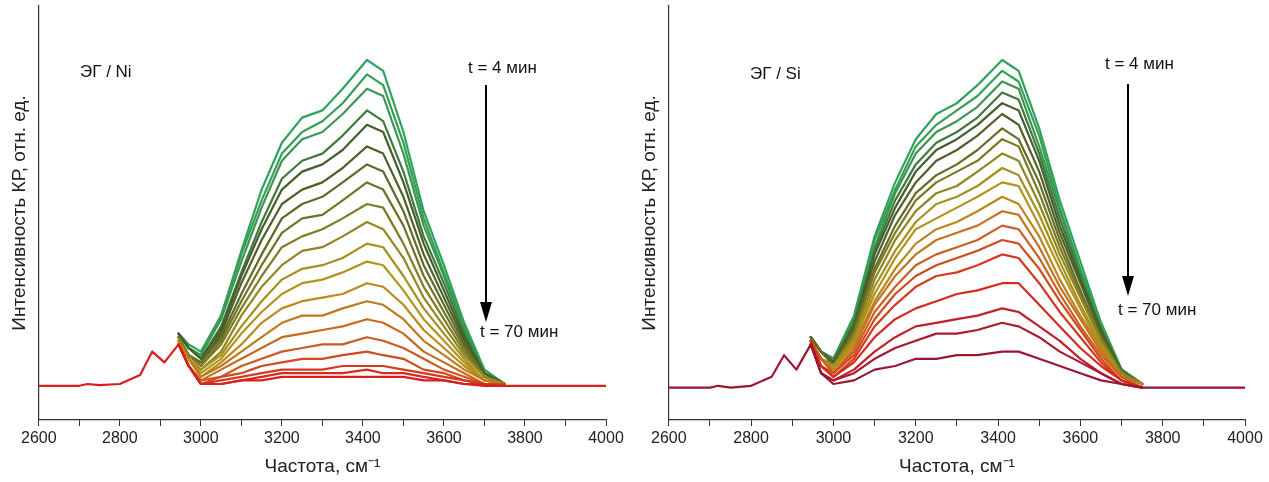 Image resolution: width=1269 pixels, height=482 pixels. What do you see at coordinates (775, 74) in the screenshot?
I see `annotation: ЭГ / Si` at bounding box center [775, 74].